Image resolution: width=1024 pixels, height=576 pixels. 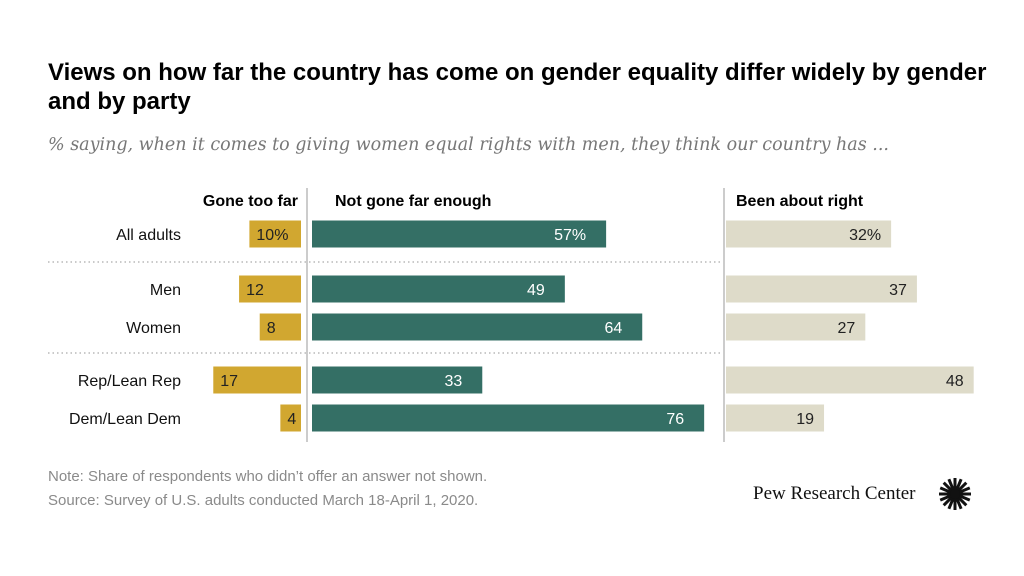 What do you see at coordinates (955, 494) in the screenshot?
I see `pew-logo-icon` at bounding box center [955, 494].